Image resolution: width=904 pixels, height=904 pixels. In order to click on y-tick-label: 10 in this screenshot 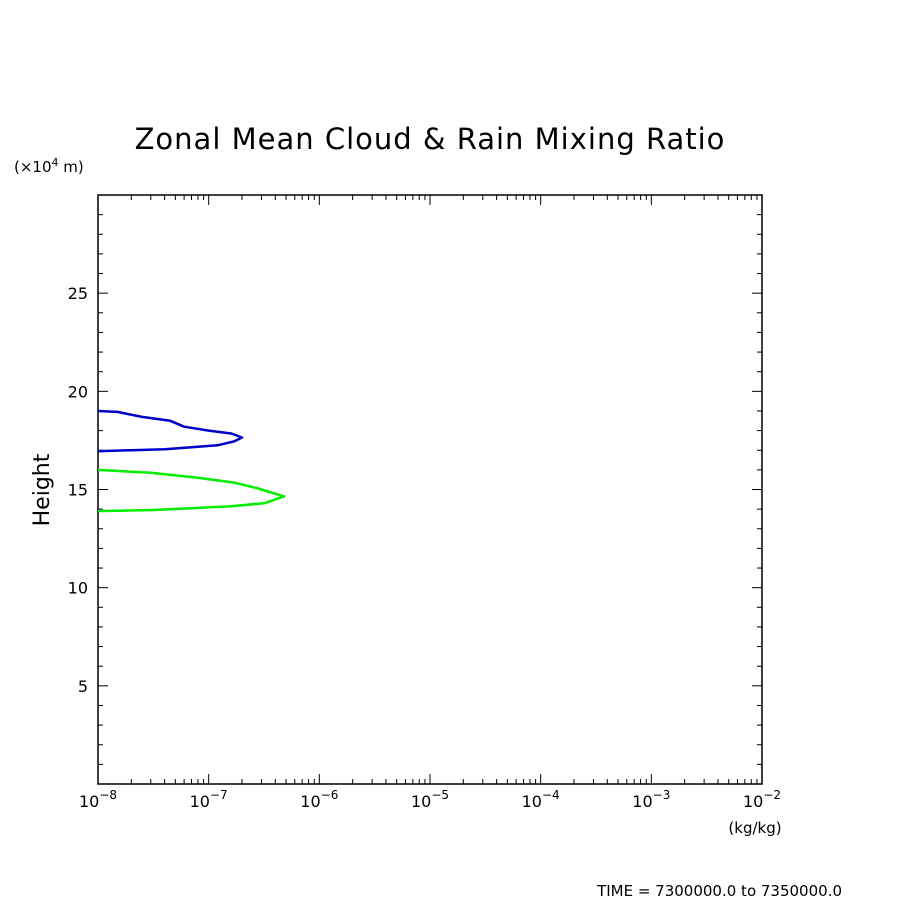, I will do `click(78, 588)`.